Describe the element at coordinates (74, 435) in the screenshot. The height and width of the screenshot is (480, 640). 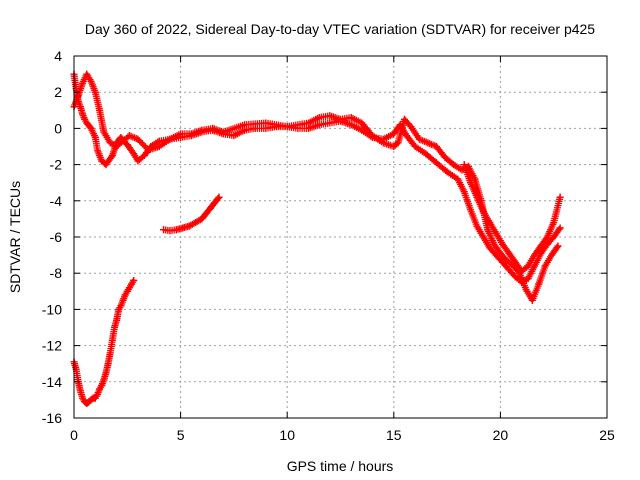
I see `x-tick-label: 0` at that location.